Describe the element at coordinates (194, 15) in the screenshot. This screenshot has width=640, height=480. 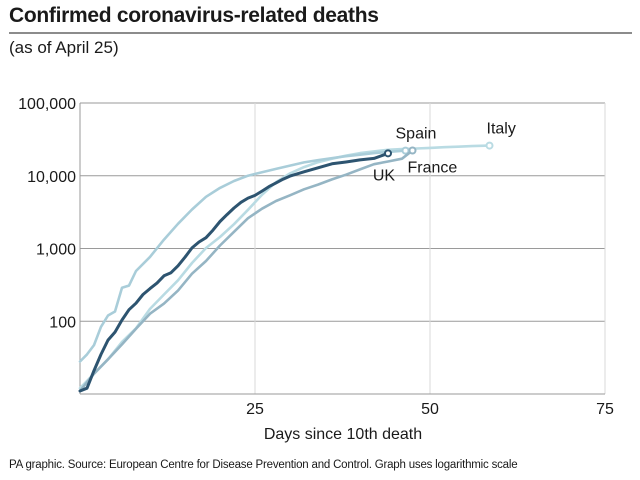
I see `chart-title: Confirmed coronavirus-related deaths` at that location.